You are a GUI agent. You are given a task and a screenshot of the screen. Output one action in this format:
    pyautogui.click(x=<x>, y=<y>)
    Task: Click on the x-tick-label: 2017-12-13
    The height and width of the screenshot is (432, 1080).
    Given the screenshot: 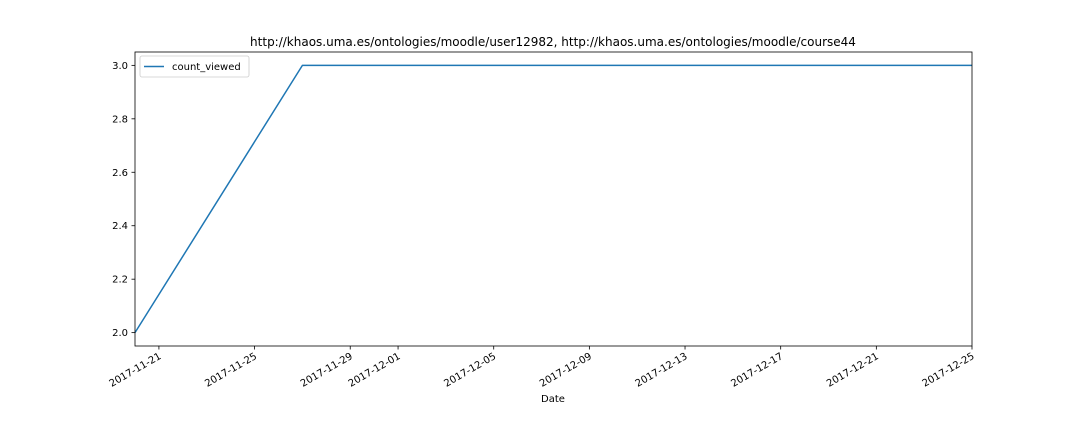 What is the action you would take?
    pyautogui.click(x=662, y=370)
    